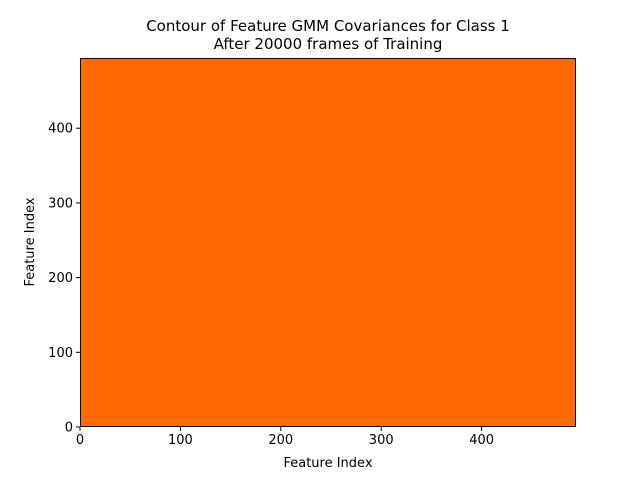  What do you see at coordinates (80, 440) in the screenshot?
I see `x-tick-label: 0` at bounding box center [80, 440].